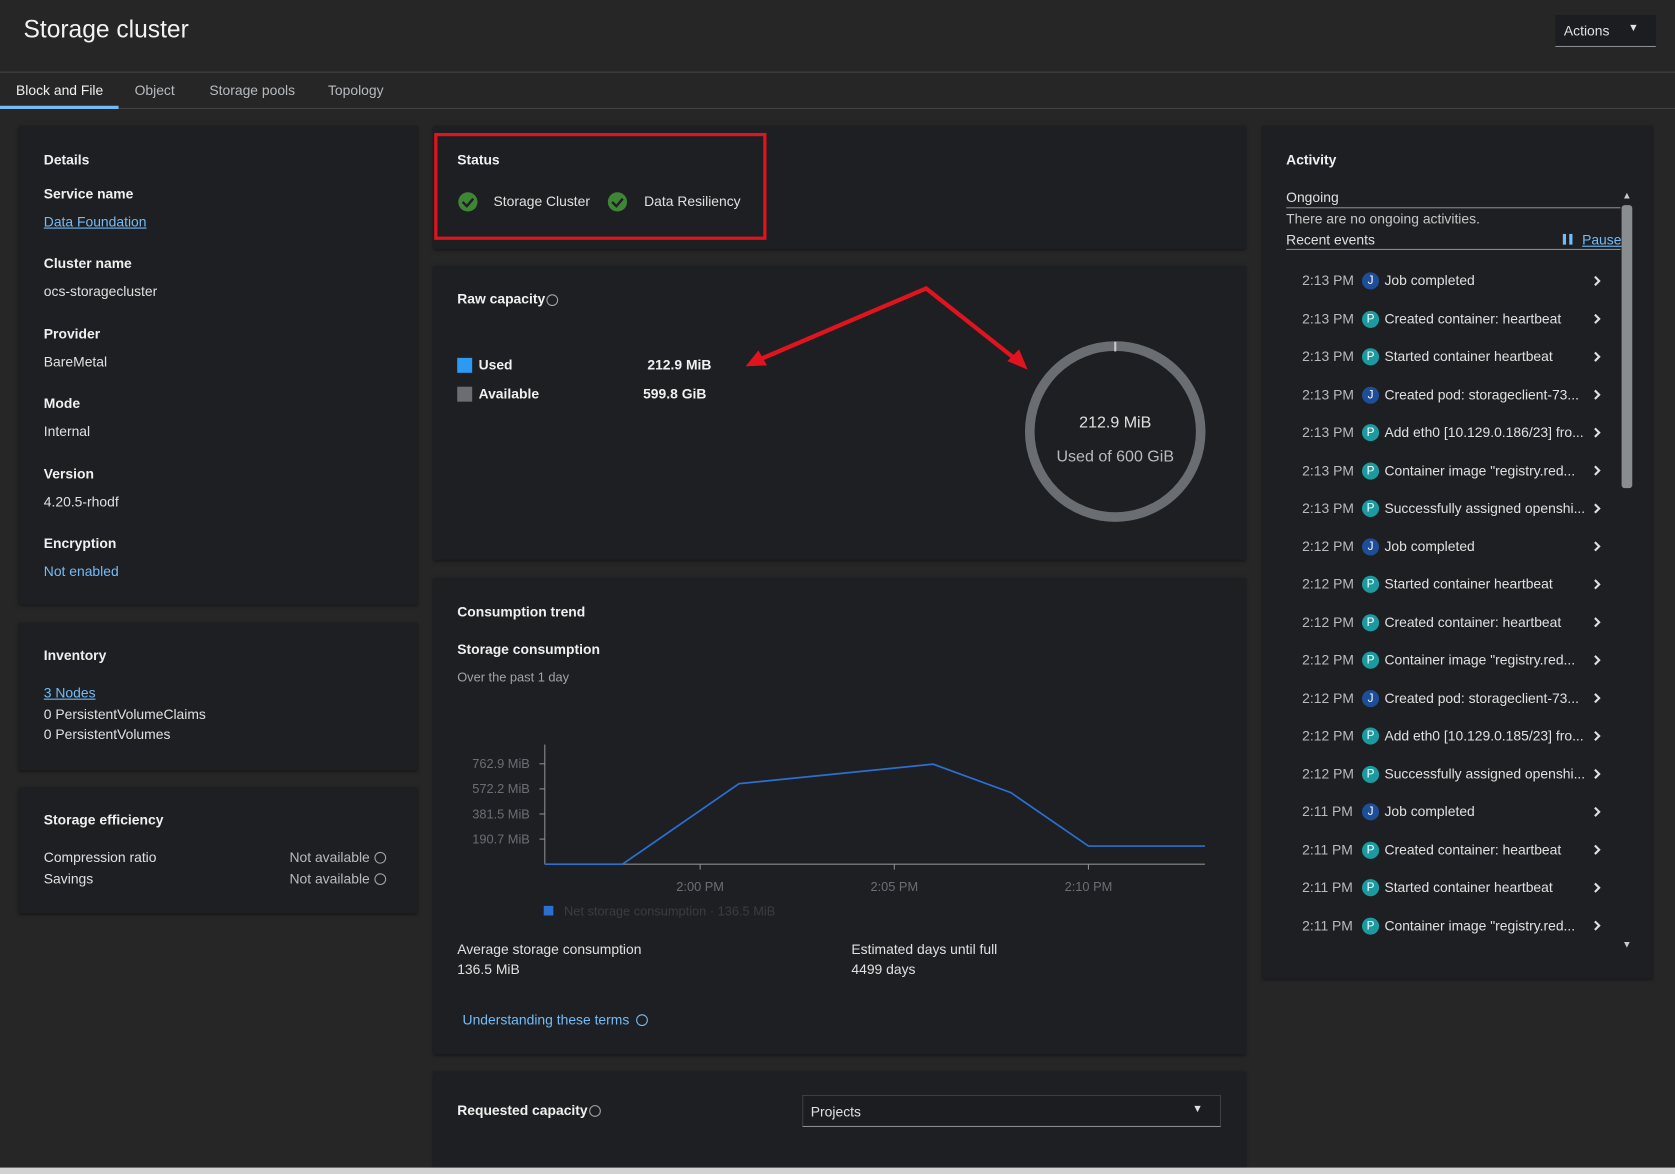 This screenshot has height=1174, width=1675. What do you see at coordinates (67, 431) in the screenshot?
I see `field-value: Internal` at bounding box center [67, 431].